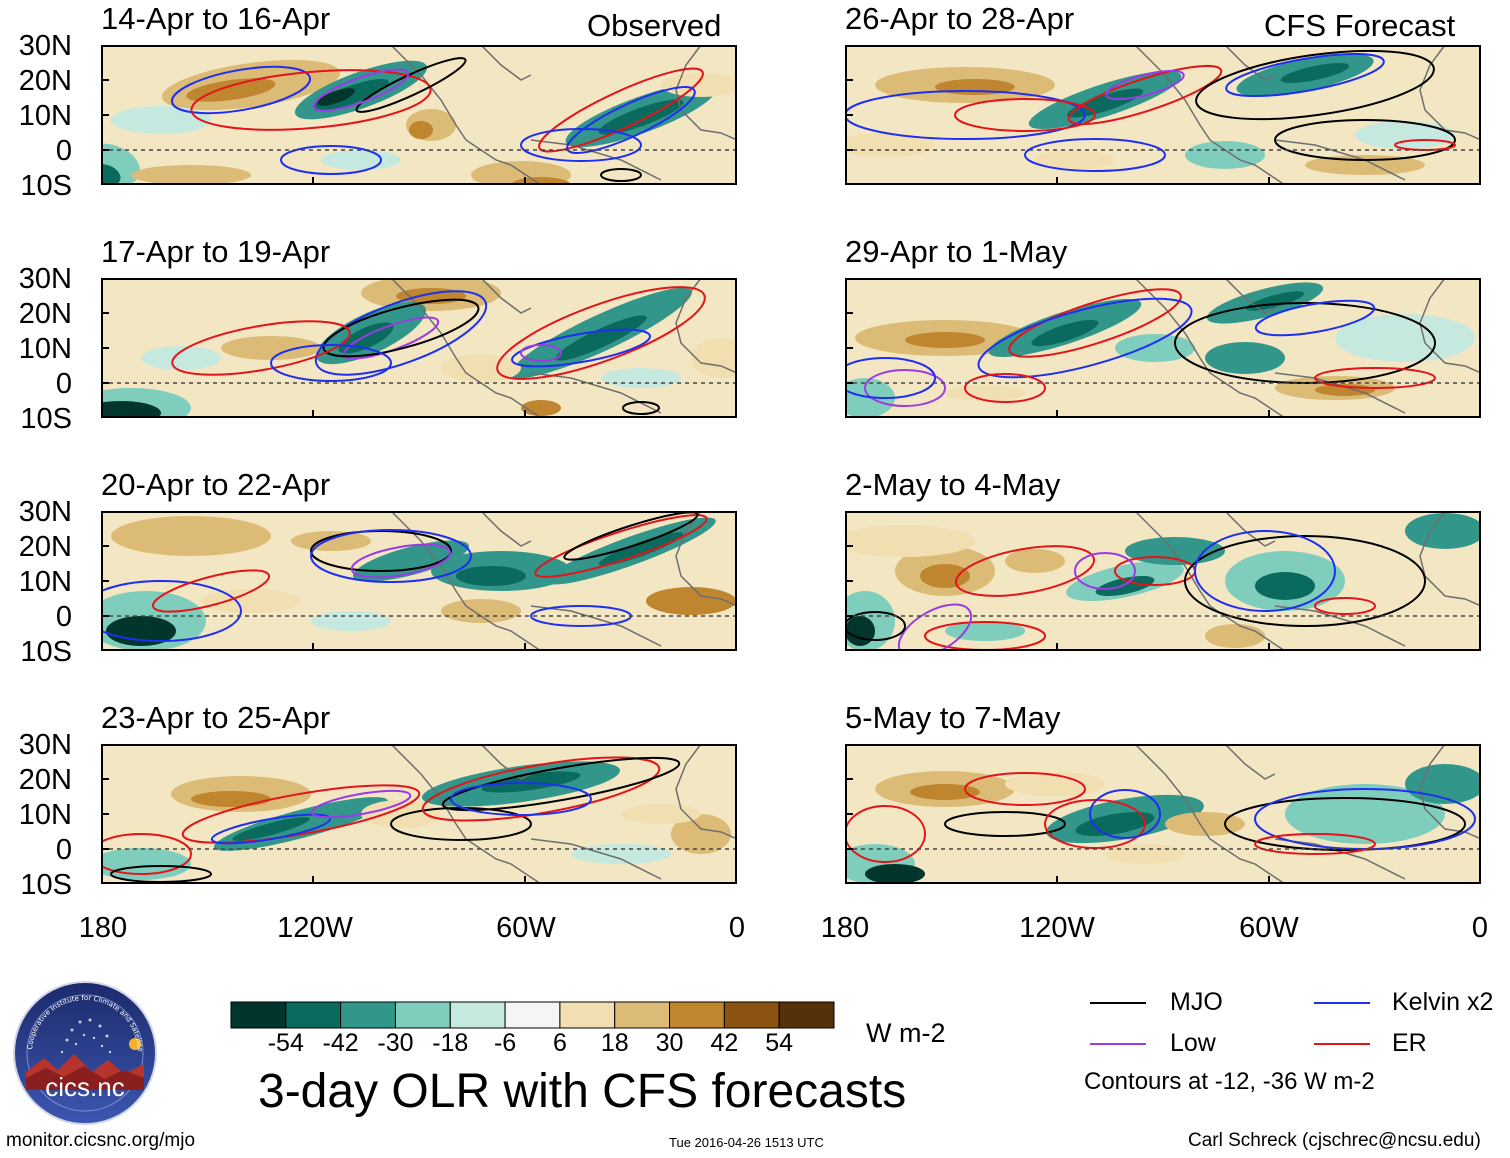 The width and height of the screenshot is (1510, 1158). Describe the element at coordinates (845, 928) in the screenshot. I see `lon-label: 180` at that location.